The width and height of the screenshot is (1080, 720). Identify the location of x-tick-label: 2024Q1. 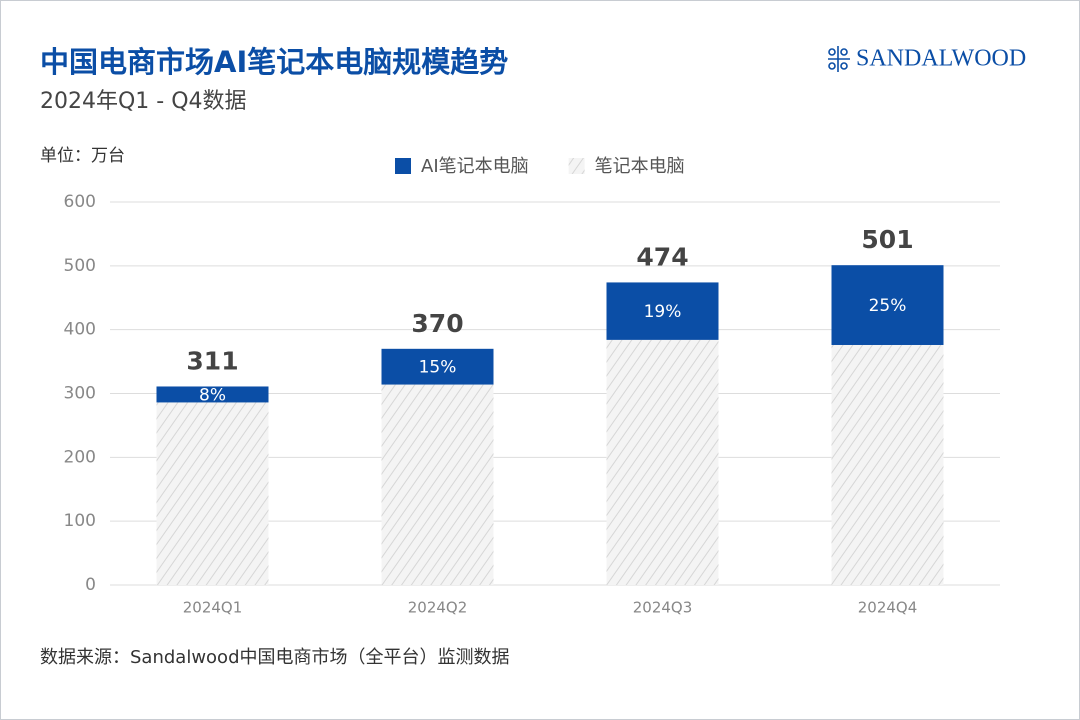
(213, 608).